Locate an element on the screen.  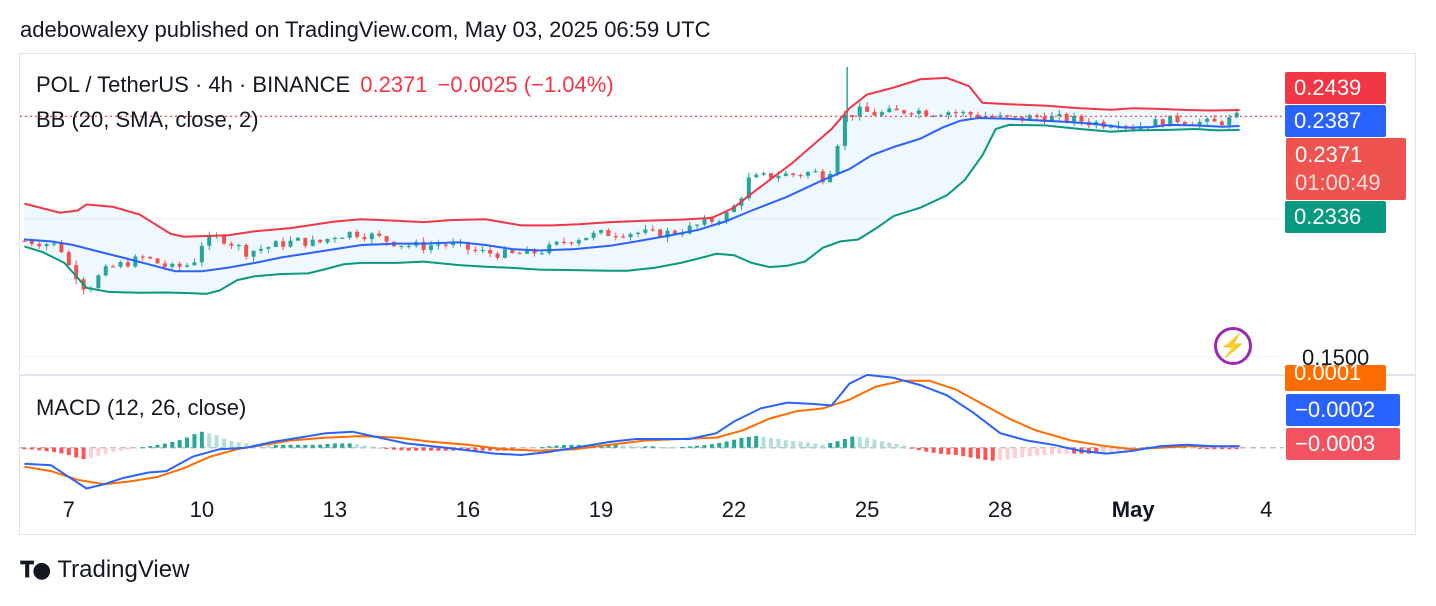
bb-lower-badge: 0.2336 is located at coordinates (1335, 217).